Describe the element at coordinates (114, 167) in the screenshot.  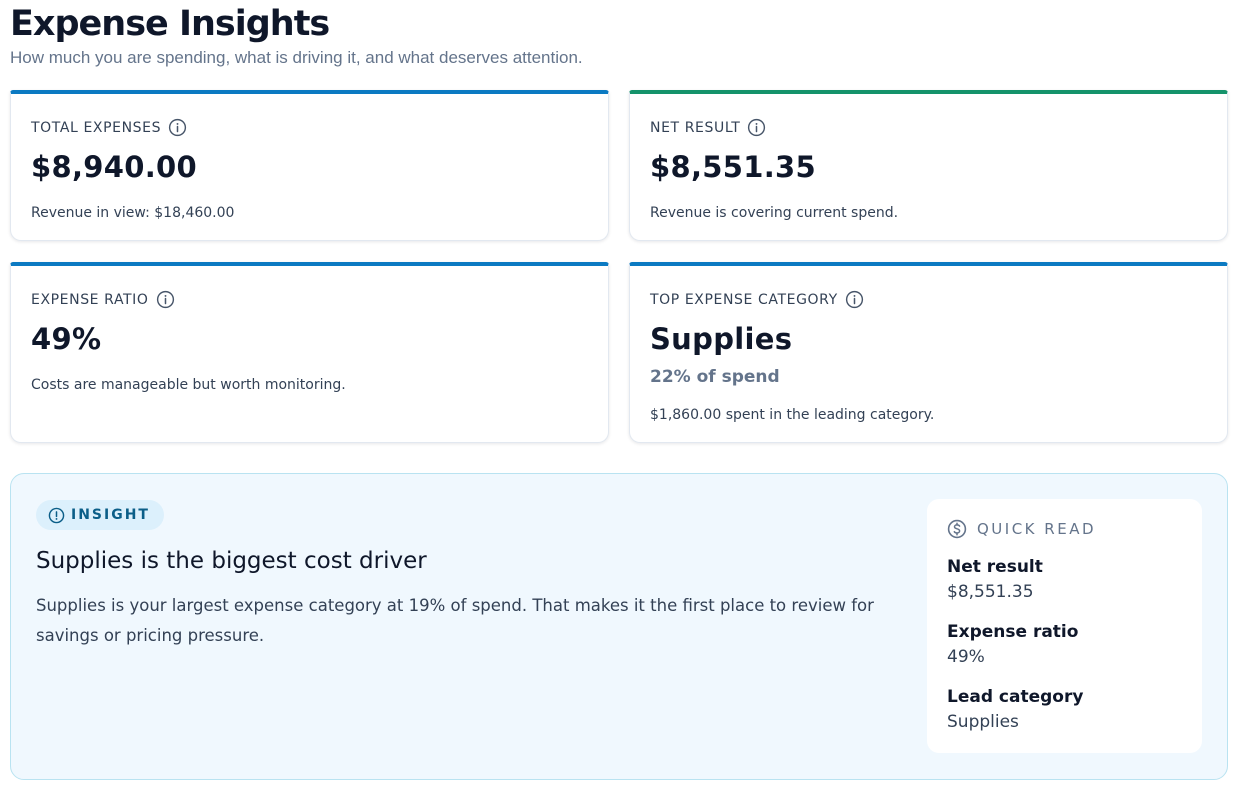
I see `total-expenses-value: $8,940.00` at that location.